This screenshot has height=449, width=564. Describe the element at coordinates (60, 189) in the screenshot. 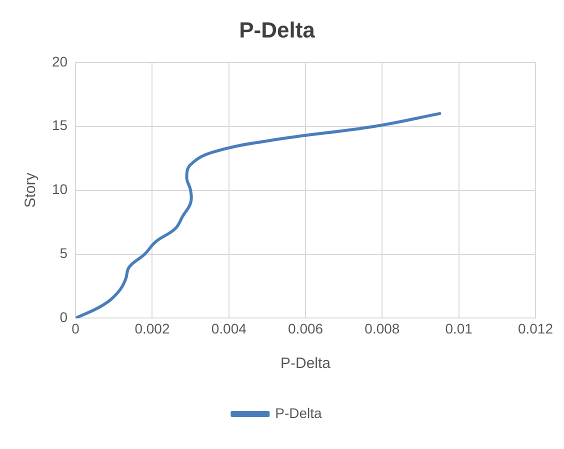

I see `y-tick-label: 10` at that location.